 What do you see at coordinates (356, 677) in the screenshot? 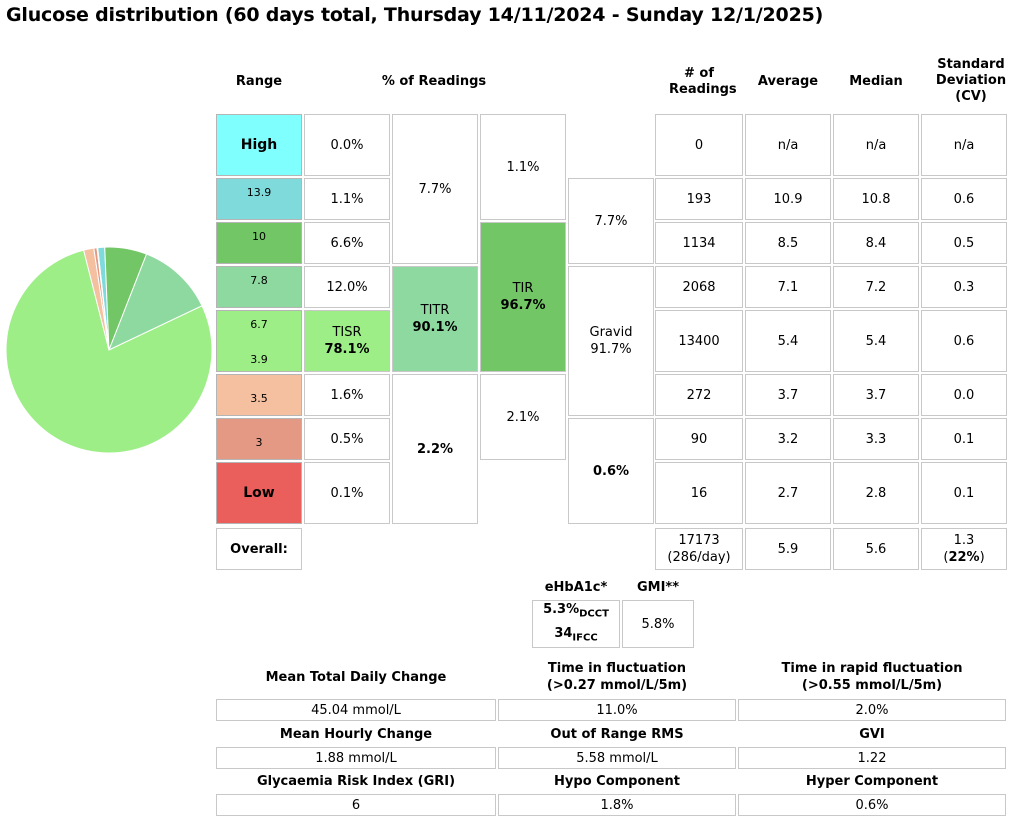
I see `stat-label-text: Mean Total Daily Change` at bounding box center [356, 677].